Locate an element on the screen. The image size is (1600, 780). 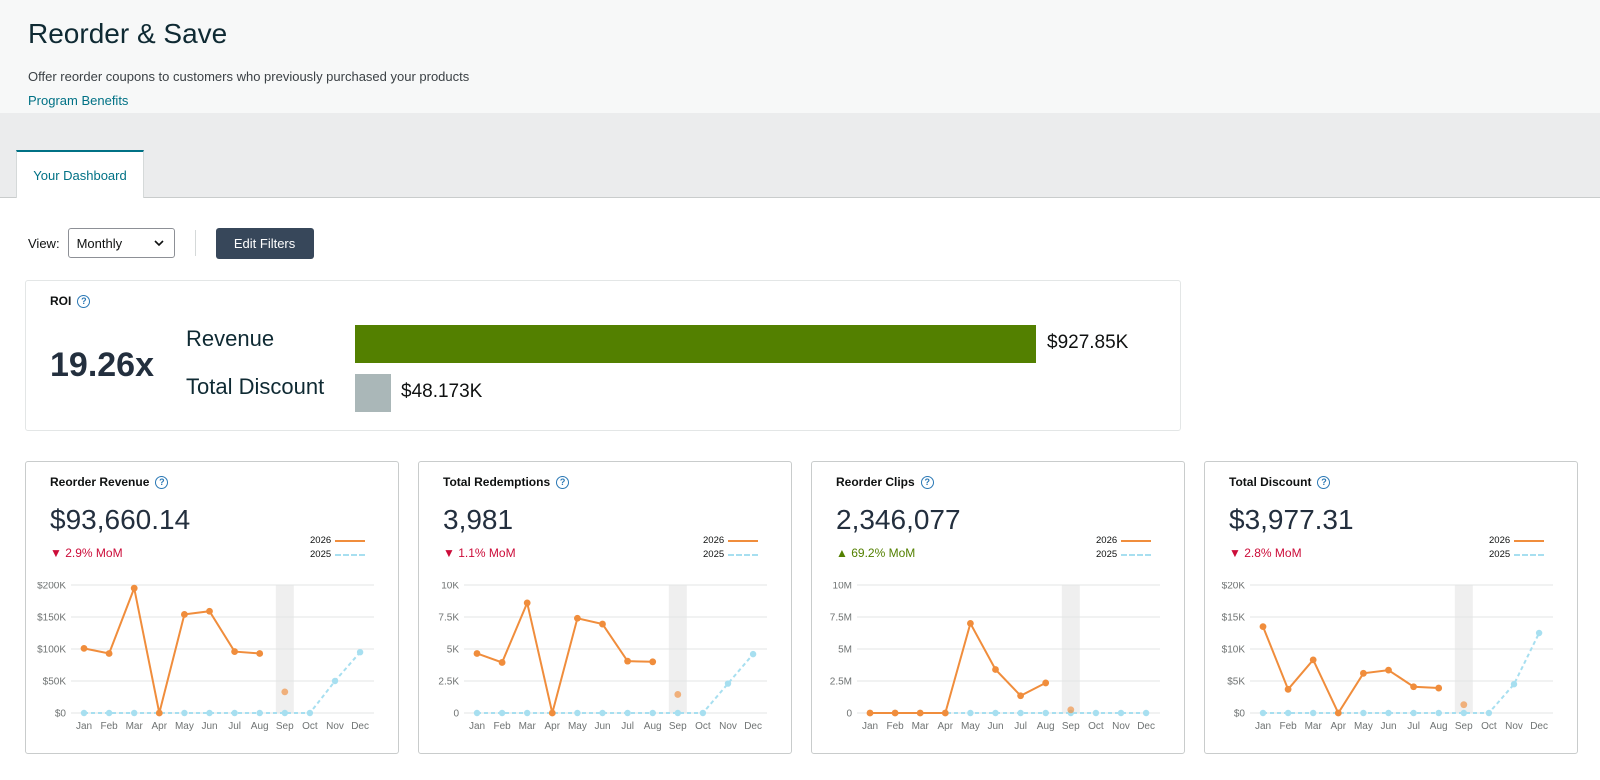
legend-2025: 2025 is located at coordinates (321, 554).